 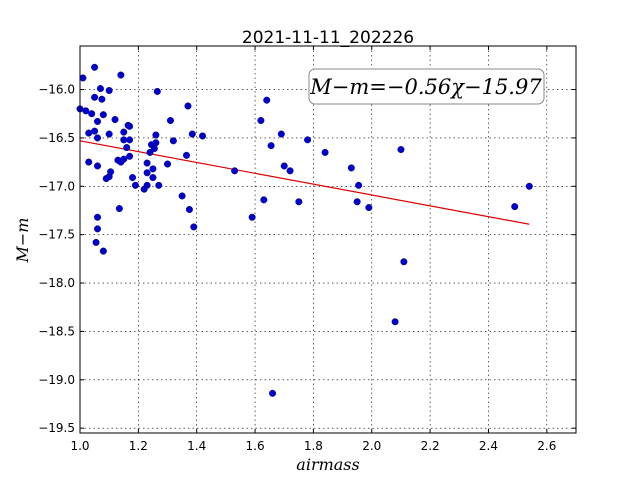 I want to click on fit-equation-box: M−m=−0.56χ−15.97, so click(x=426, y=86).